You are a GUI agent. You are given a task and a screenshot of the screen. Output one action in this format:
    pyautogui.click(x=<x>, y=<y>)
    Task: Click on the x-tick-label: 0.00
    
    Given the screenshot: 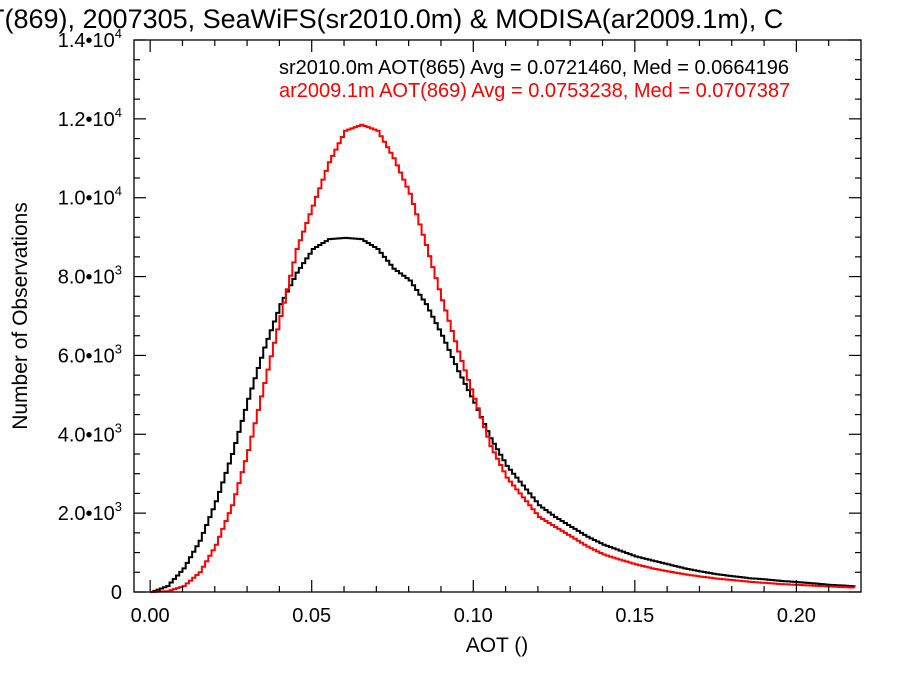 What is the action you would take?
    pyautogui.click(x=150, y=616)
    